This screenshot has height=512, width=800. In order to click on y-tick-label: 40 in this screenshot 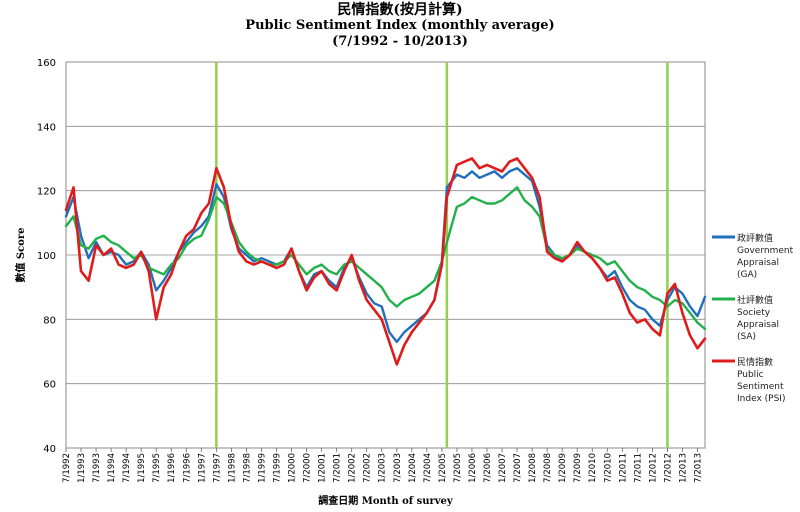, I will do `click(49, 449)`.